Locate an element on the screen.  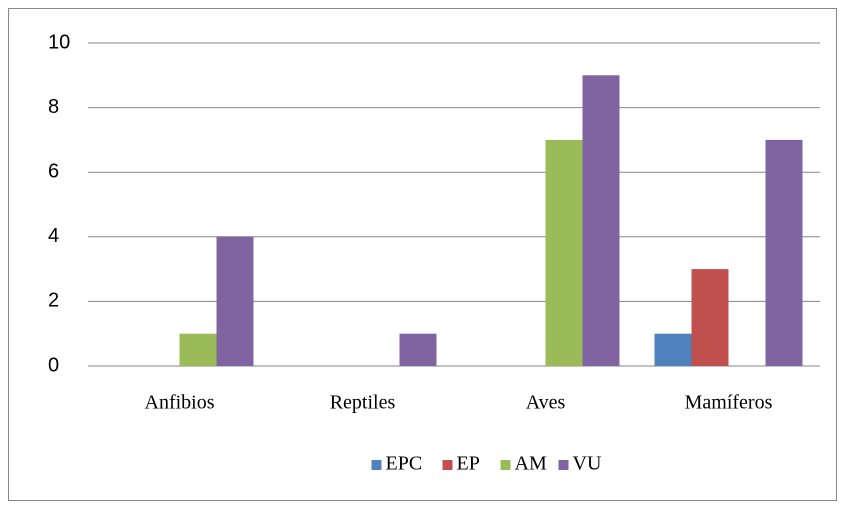
y-tick-label: 4 is located at coordinates (53, 236).